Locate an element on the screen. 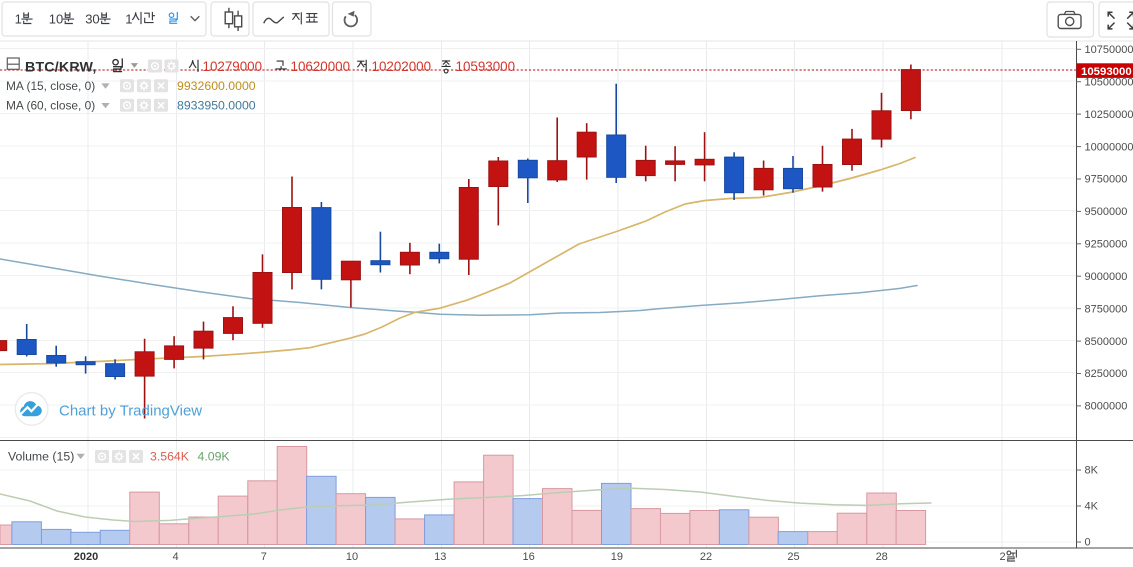  svg-text: 22 is located at coordinates (706, 557).